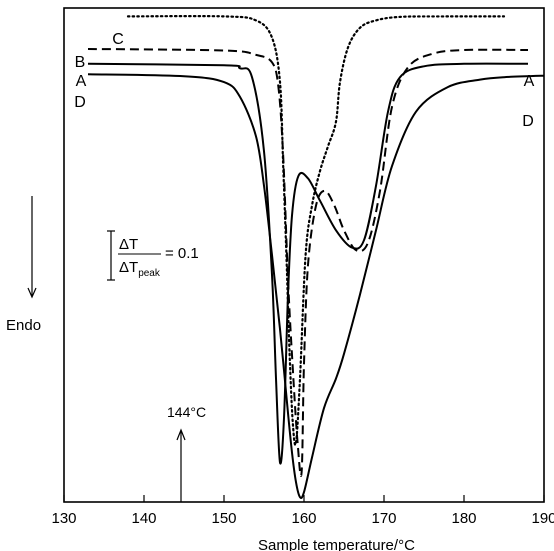 This screenshot has height=551, width=554. What do you see at coordinates (140, 269) in the screenshot?
I see `scale-bar-denominator: ΔTpeak` at bounding box center [140, 269].